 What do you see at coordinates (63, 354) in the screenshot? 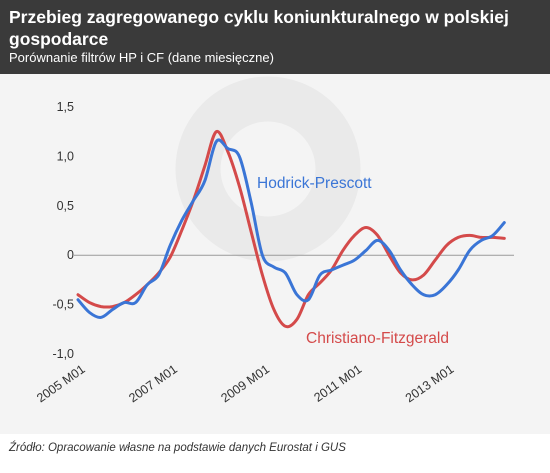
I see `y-tick-label: -1,0` at bounding box center [63, 354].